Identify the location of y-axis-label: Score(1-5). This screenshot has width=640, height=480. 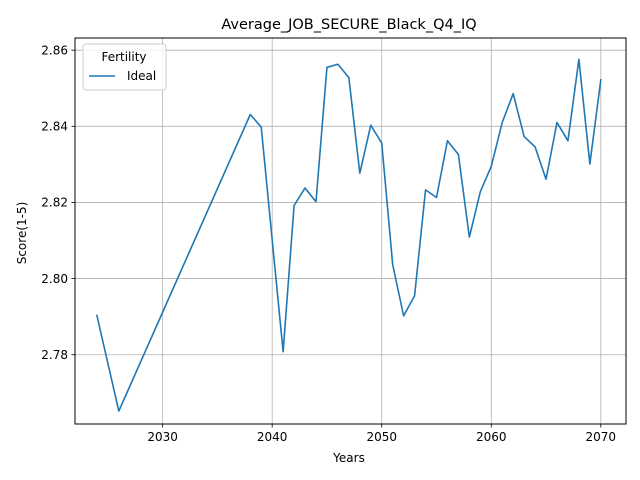
(22, 233).